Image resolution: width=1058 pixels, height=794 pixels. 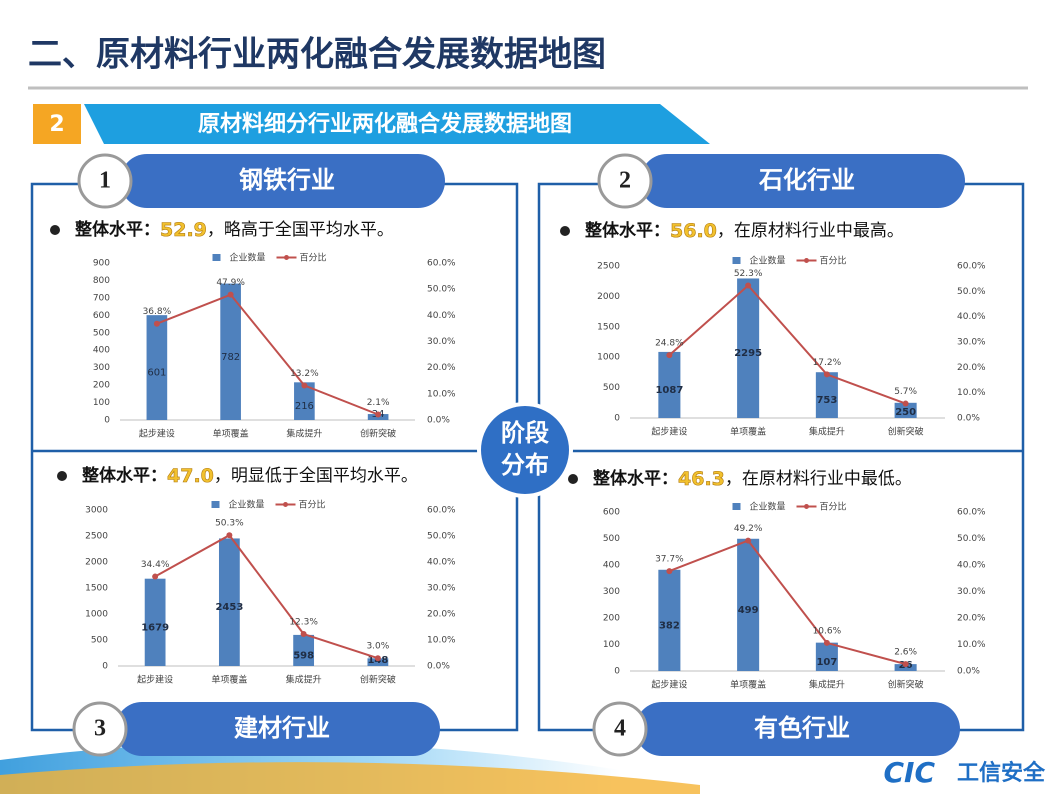 What do you see at coordinates (300, 230) in the screenshot?
I see `summary-text: ，略高于全国平均水平。` at bounding box center [300, 230].